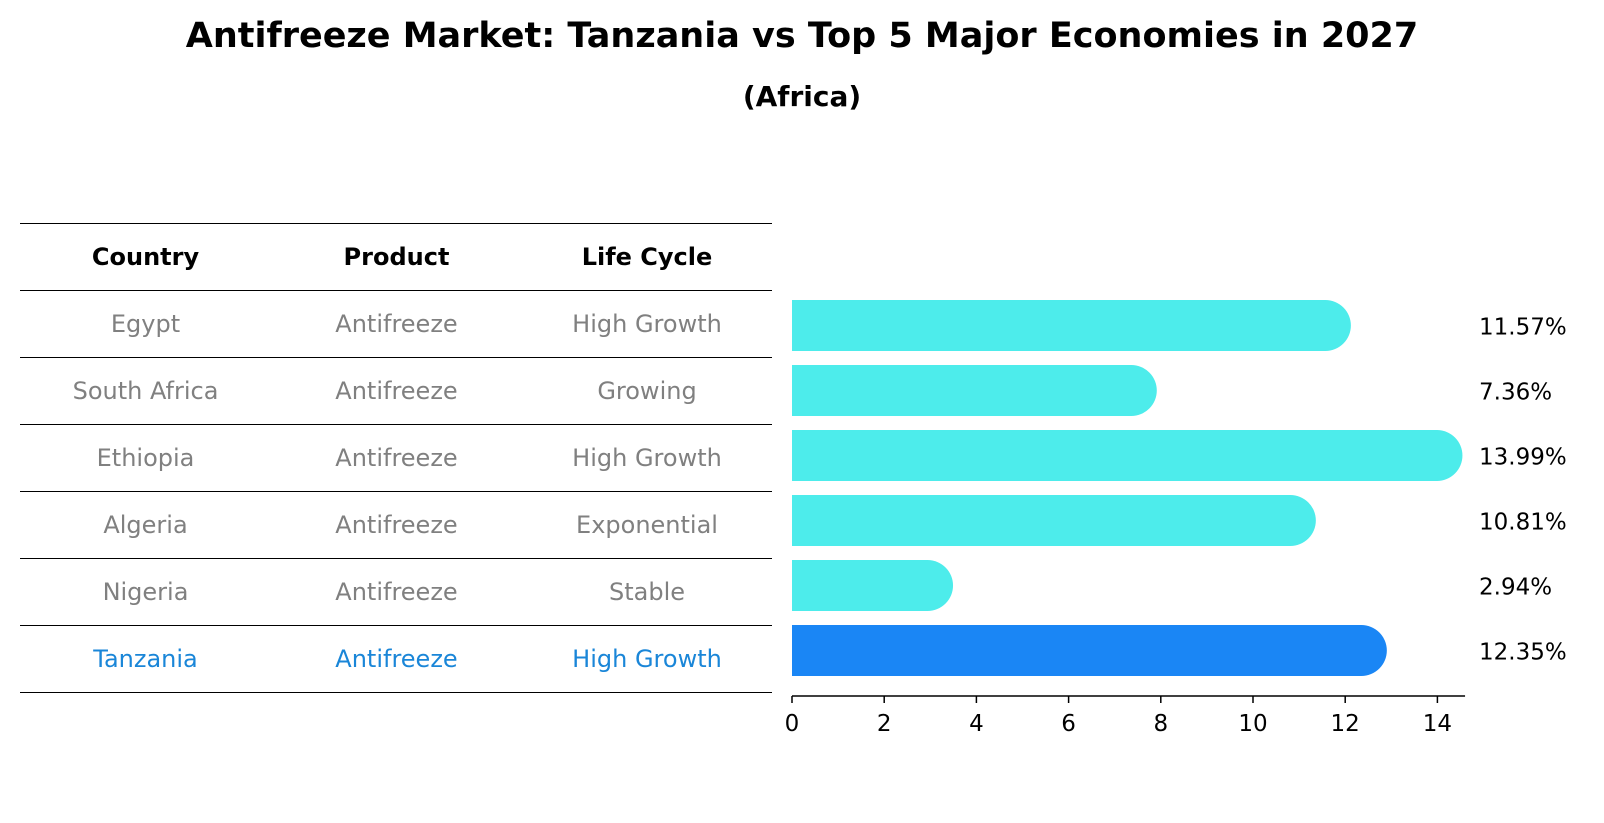 The height and width of the screenshot is (823, 1604). Describe the element at coordinates (1160, 724) in the screenshot. I see `x-tick-label: 8` at that location.